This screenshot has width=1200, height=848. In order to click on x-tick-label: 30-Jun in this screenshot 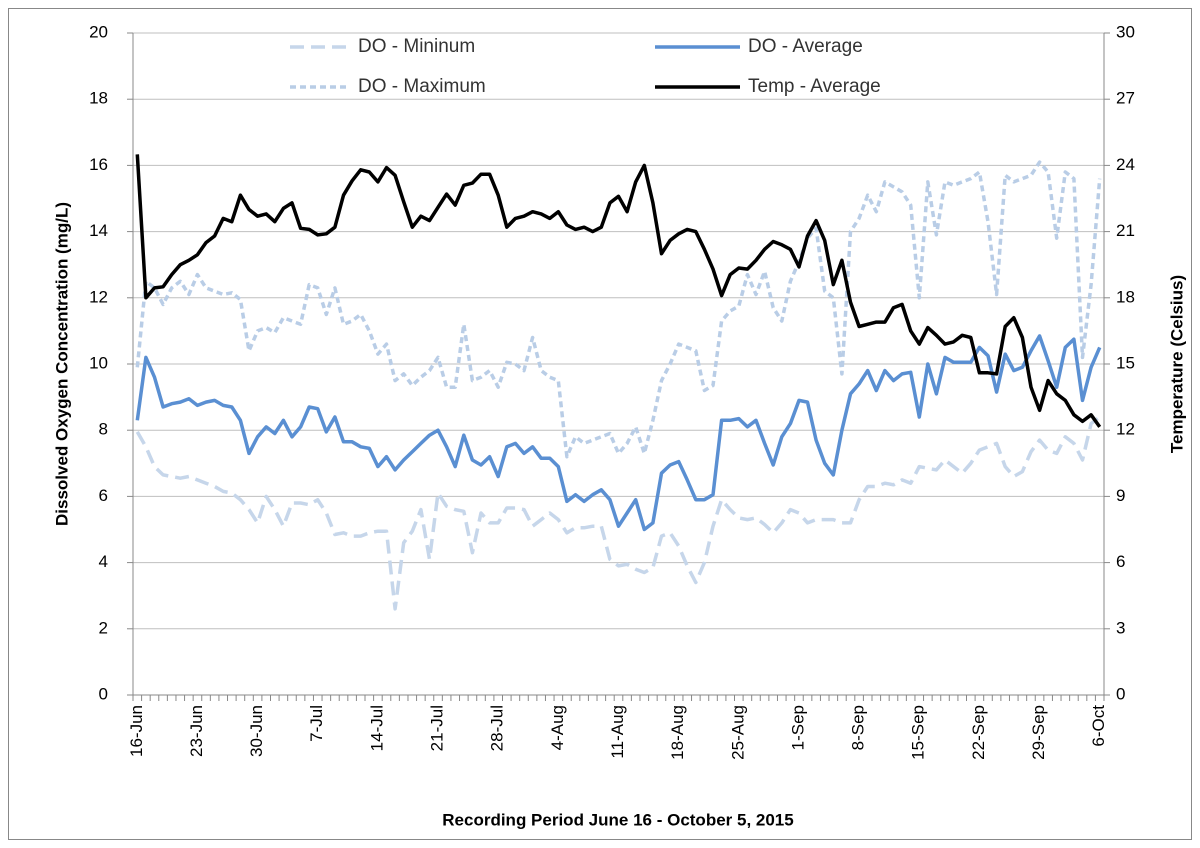, I will do `click(256, 731)`.